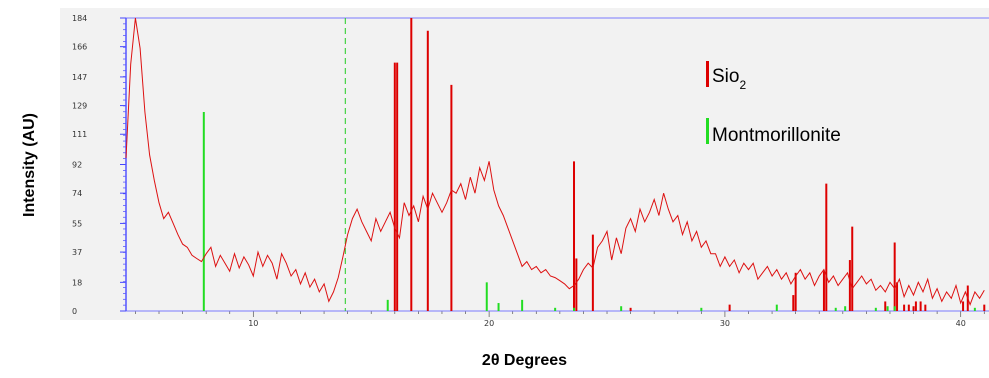  Describe the element at coordinates (77, 252) in the screenshot. I see `y-tick-label: 37` at that location.